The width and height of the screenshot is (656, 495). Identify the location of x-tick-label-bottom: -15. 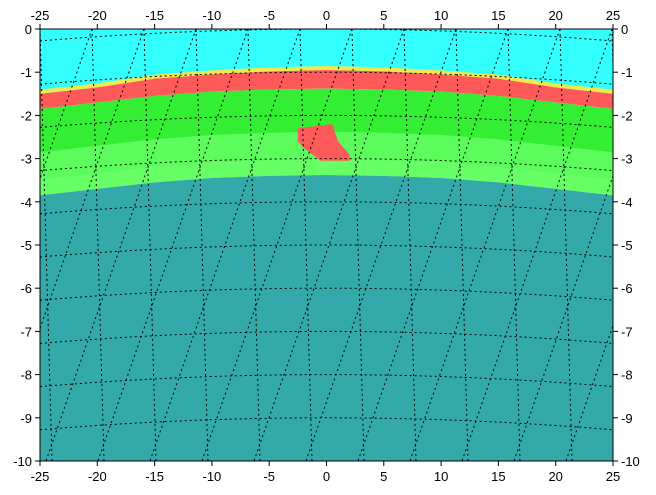
(154, 476).